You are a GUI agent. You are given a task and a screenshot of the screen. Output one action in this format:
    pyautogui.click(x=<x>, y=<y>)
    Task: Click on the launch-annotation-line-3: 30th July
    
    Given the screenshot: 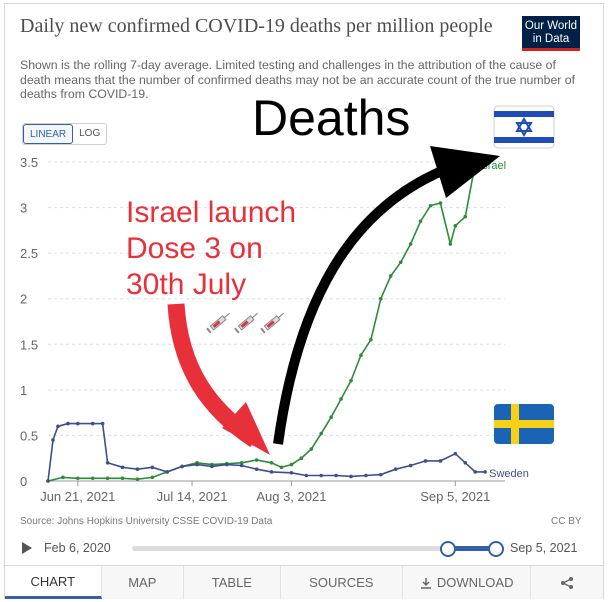 What is the action you would take?
    pyautogui.click(x=186, y=284)
    